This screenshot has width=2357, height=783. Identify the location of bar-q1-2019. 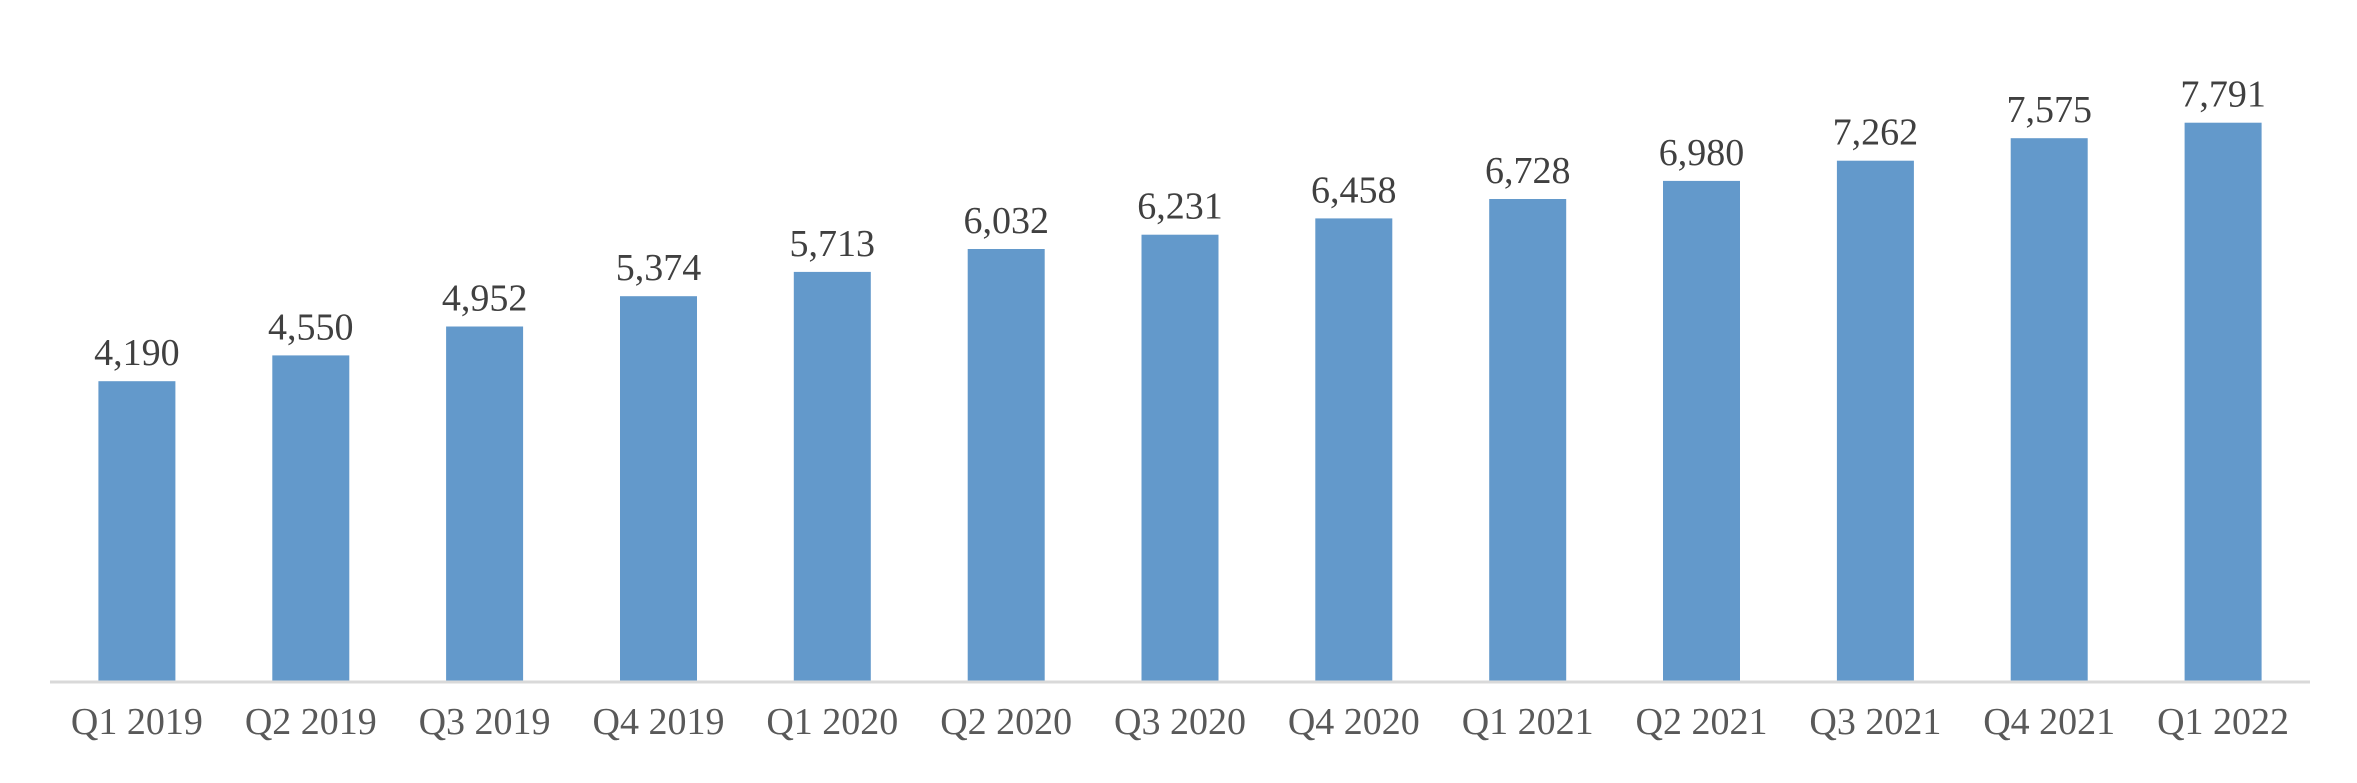
(137, 531).